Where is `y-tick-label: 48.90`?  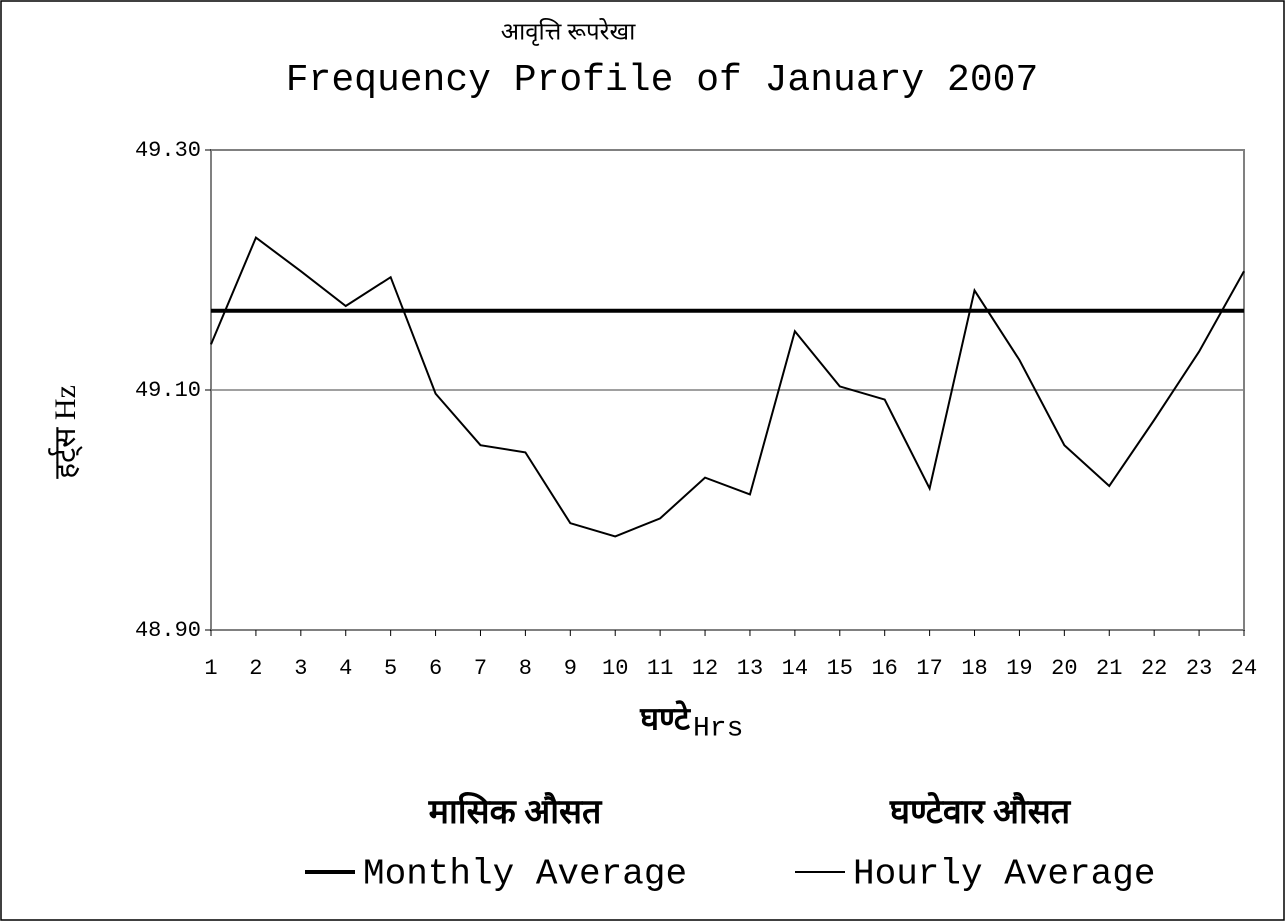
y-tick-label: 48.90 is located at coordinates (168, 630).